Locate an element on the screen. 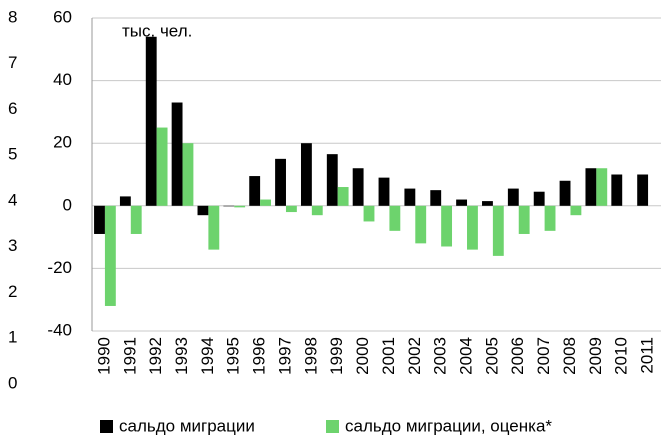  x-tick-label: 2011 is located at coordinates (647, 355).